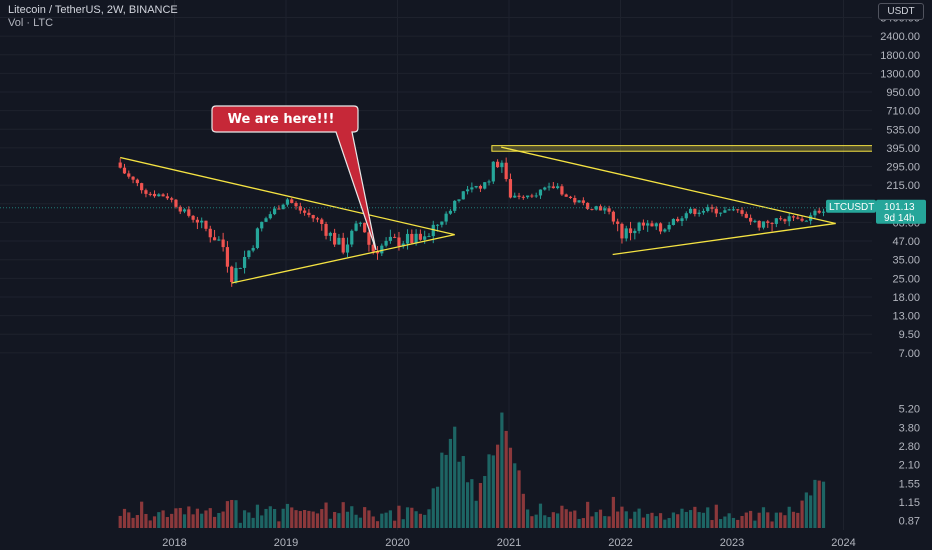 The width and height of the screenshot is (932, 550). What do you see at coordinates (843, 543) in the screenshot?
I see `time-tick-label: 2024` at bounding box center [843, 543].